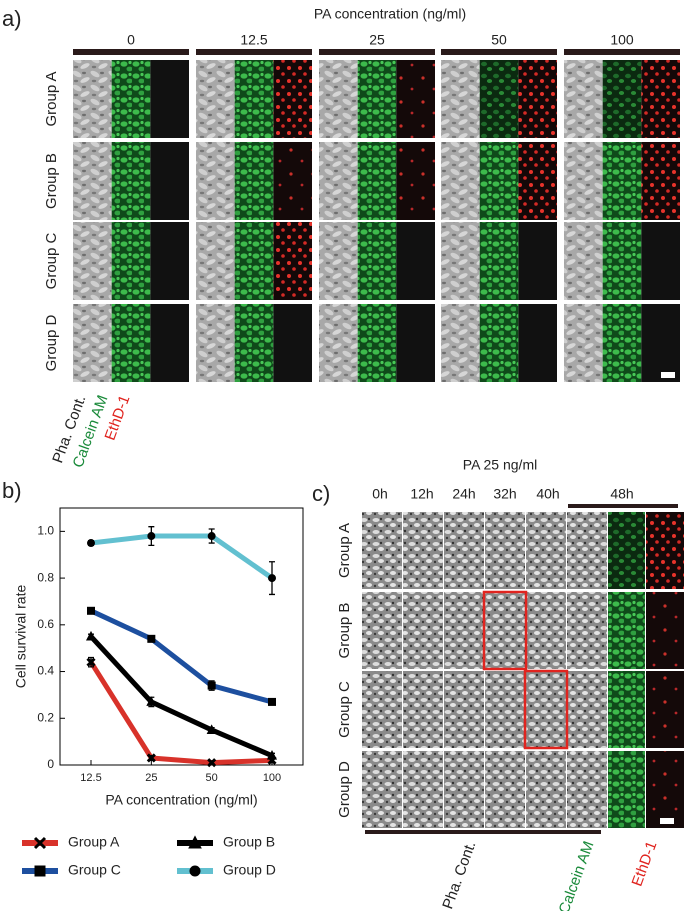 The width and height of the screenshot is (685, 916). Describe the element at coordinates (131, 40) in the screenshot. I see `column-header: 0` at that location.